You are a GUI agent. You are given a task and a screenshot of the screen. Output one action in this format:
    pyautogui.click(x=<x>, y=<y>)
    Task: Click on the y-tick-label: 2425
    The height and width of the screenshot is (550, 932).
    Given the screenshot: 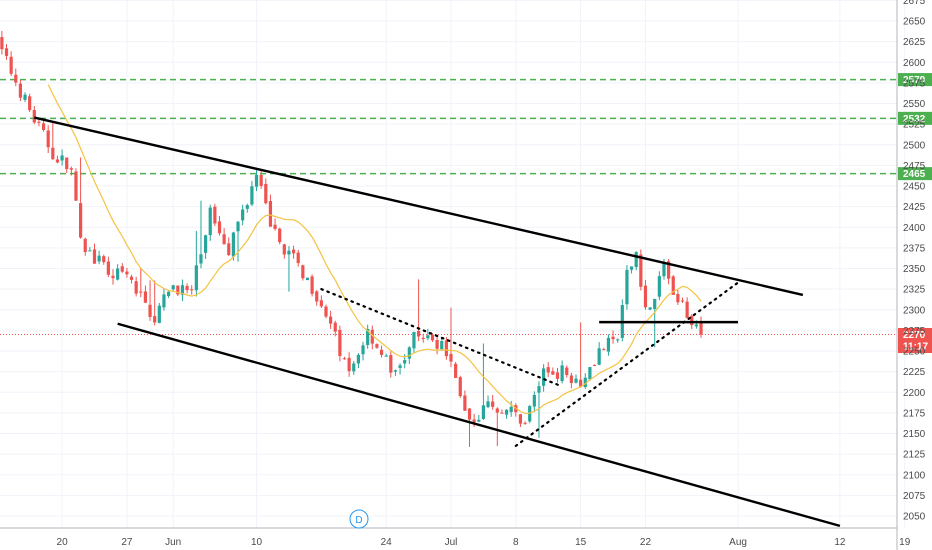 What is the action you would take?
    pyautogui.click(x=914, y=207)
    